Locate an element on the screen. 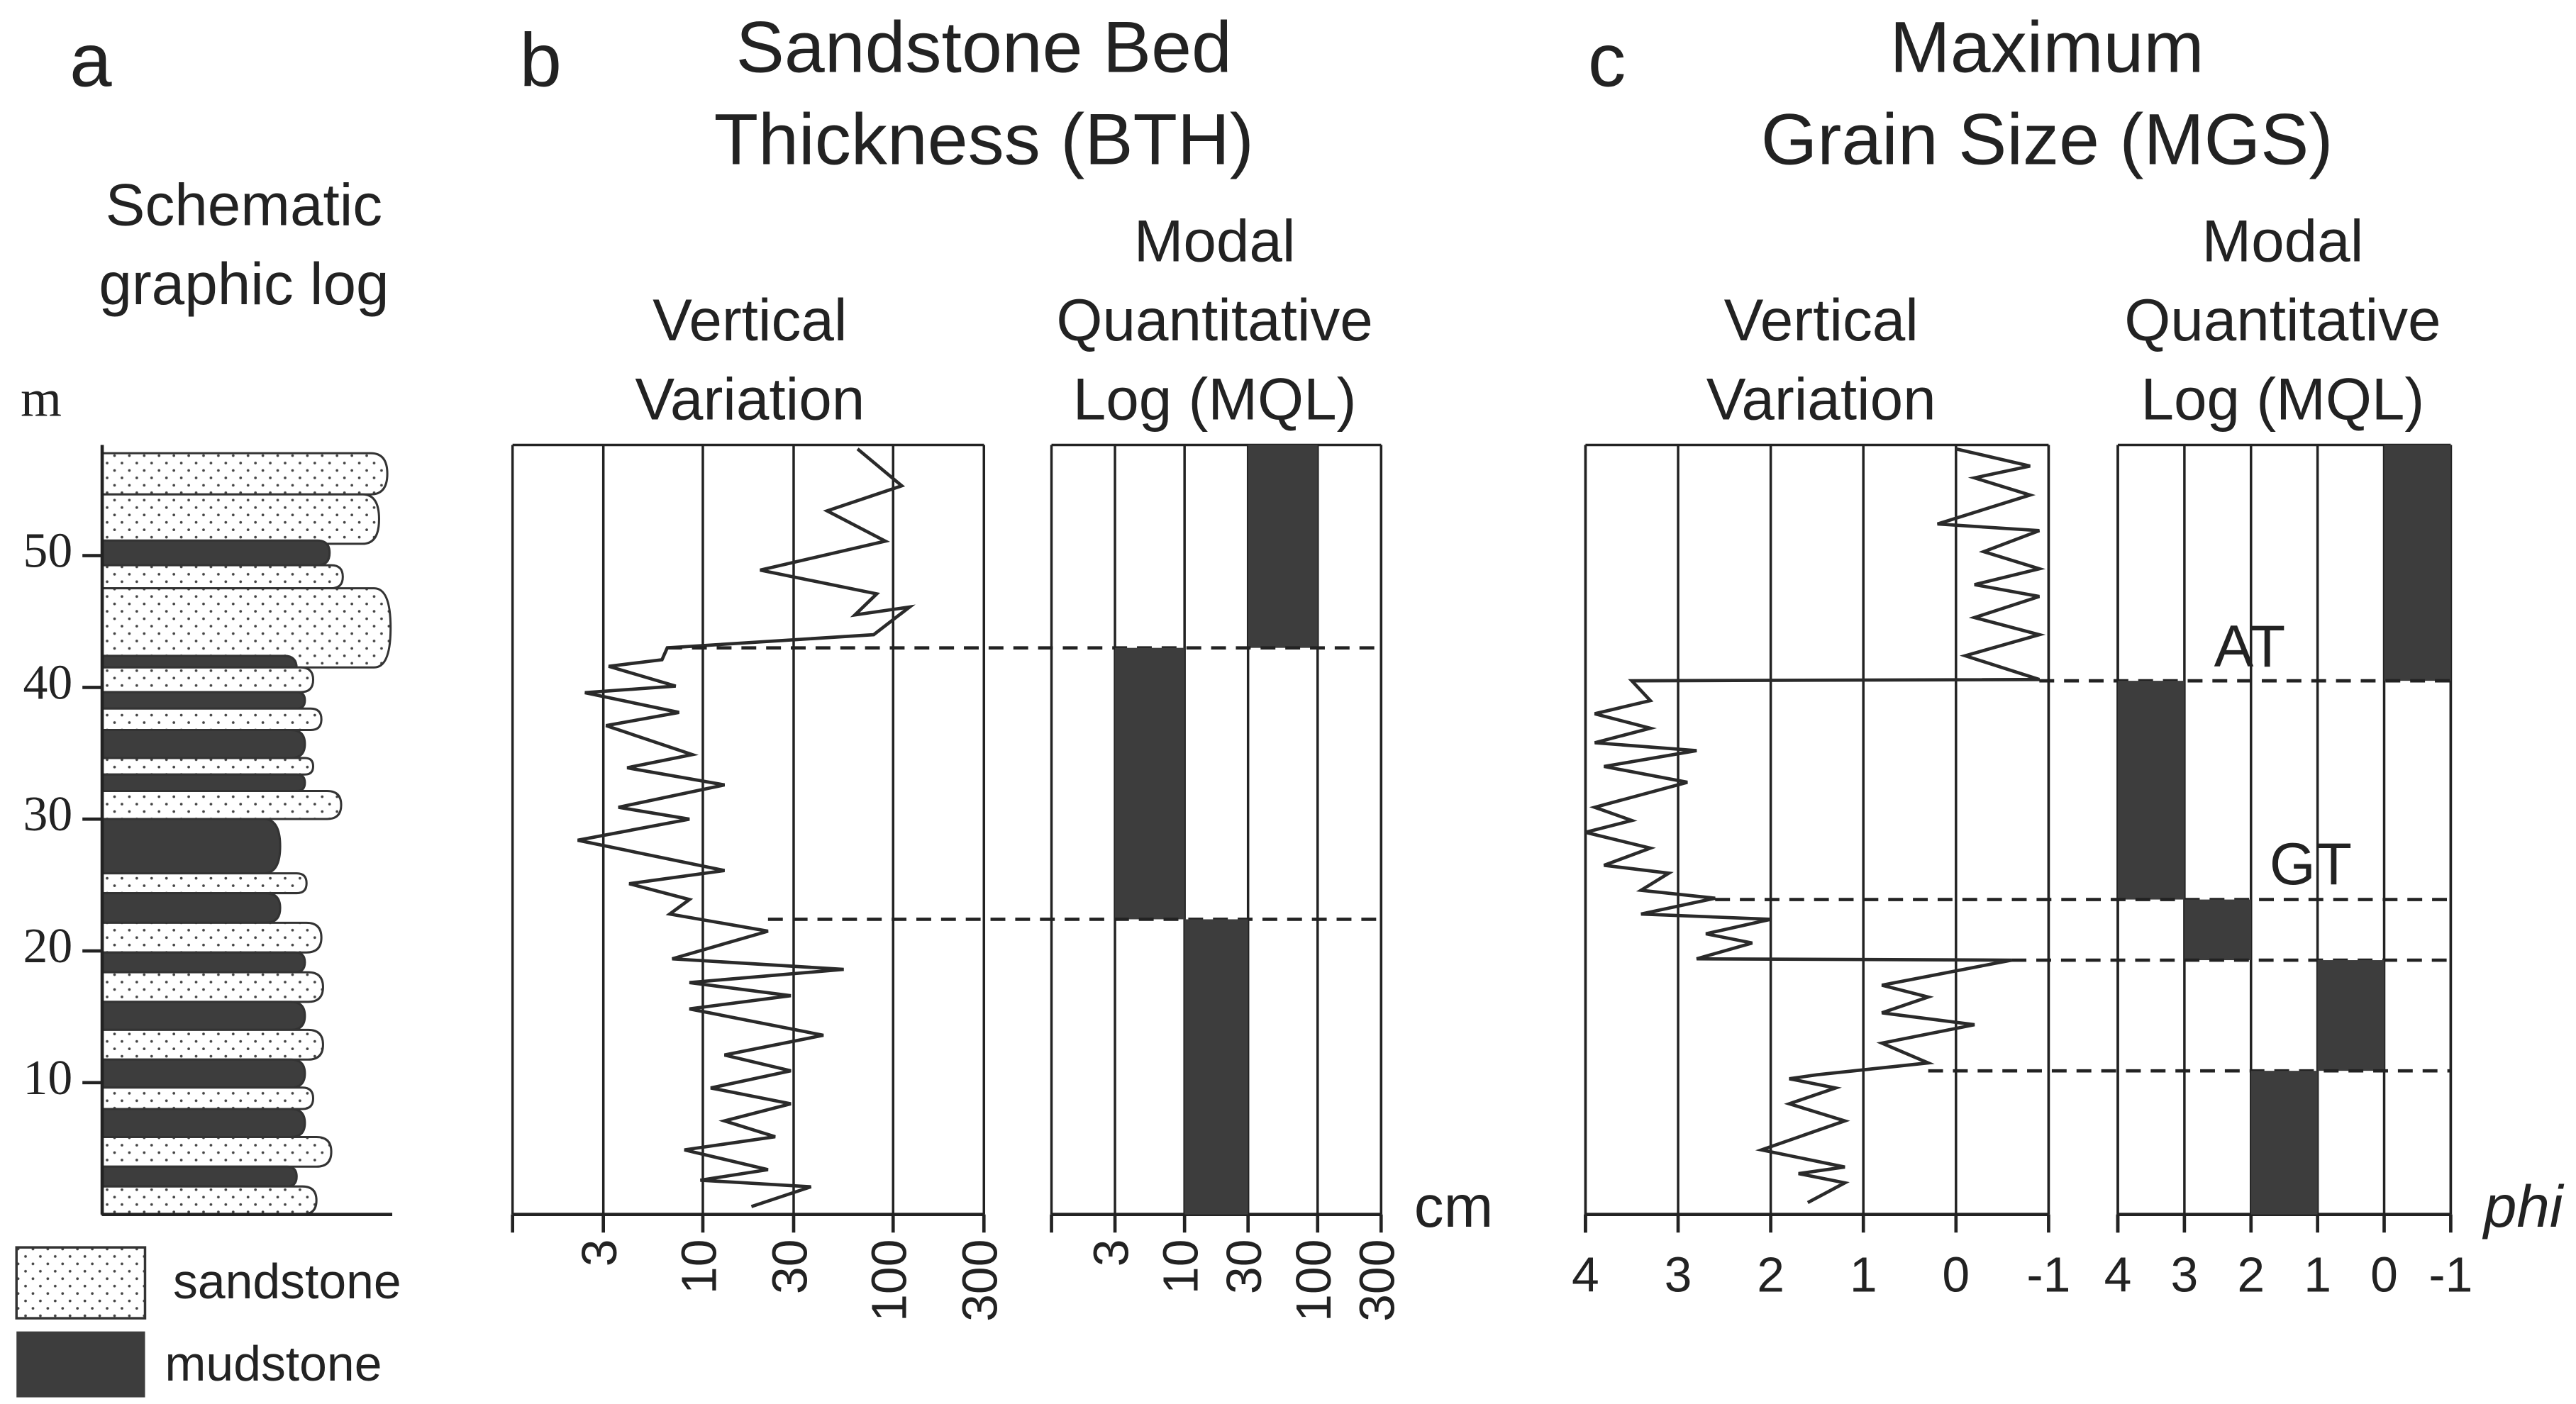 This screenshot has height=1404, width=2576. y-unit: m is located at coordinates (41, 399).